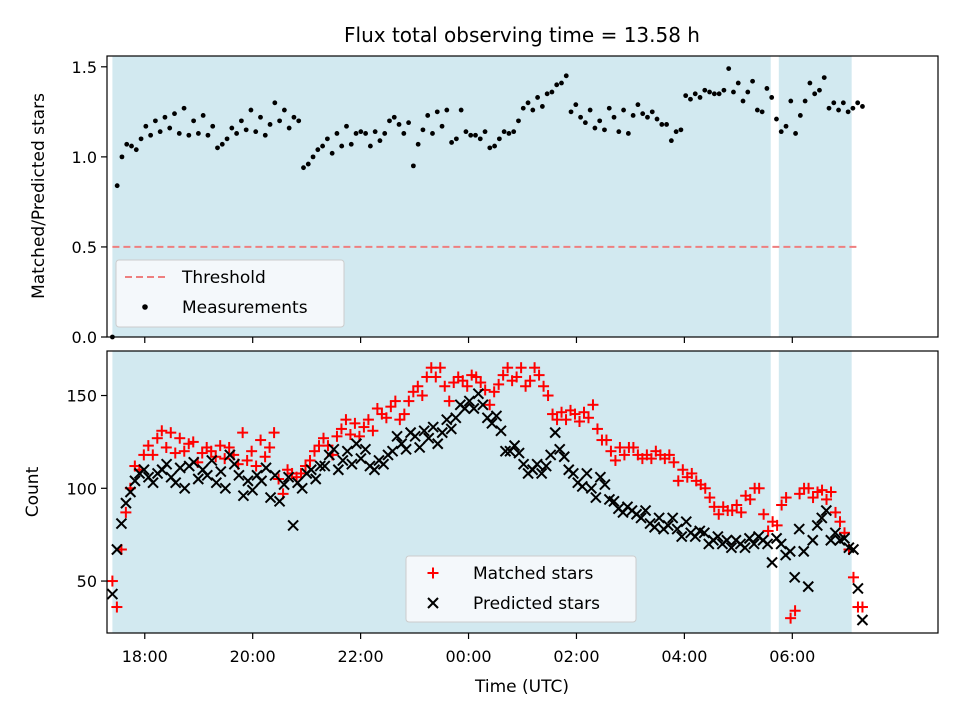 The height and width of the screenshot is (720, 960). Describe the element at coordinates (245, 308) in the screenshot. I see `measurements-legend-label: Measurements` at that location.